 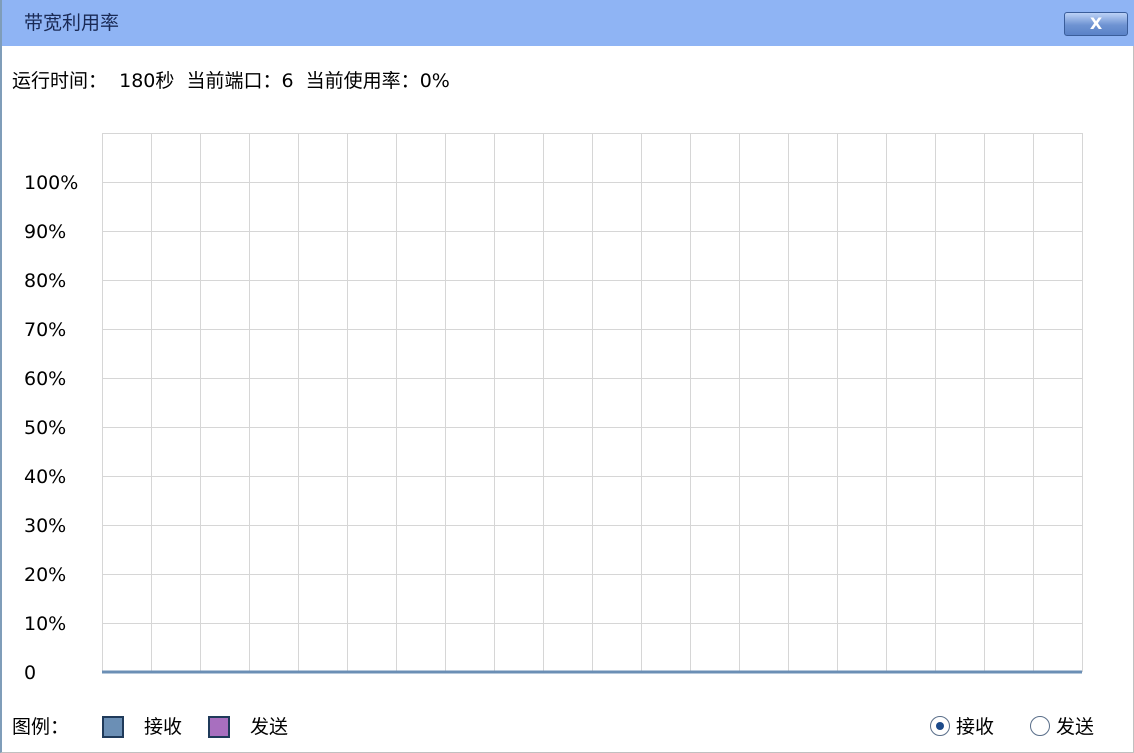 What do you see at coordinates (45, 379) in the screenshot?
I see `y-tick-label: 60%` at bounding box center [45, 379].